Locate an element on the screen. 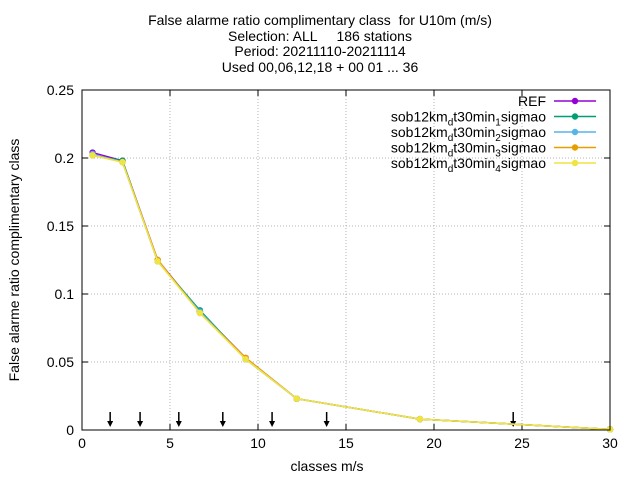 Image resolution: width=640 pixels, height=480 pixels. arrows is located at coordinates (312, 419).